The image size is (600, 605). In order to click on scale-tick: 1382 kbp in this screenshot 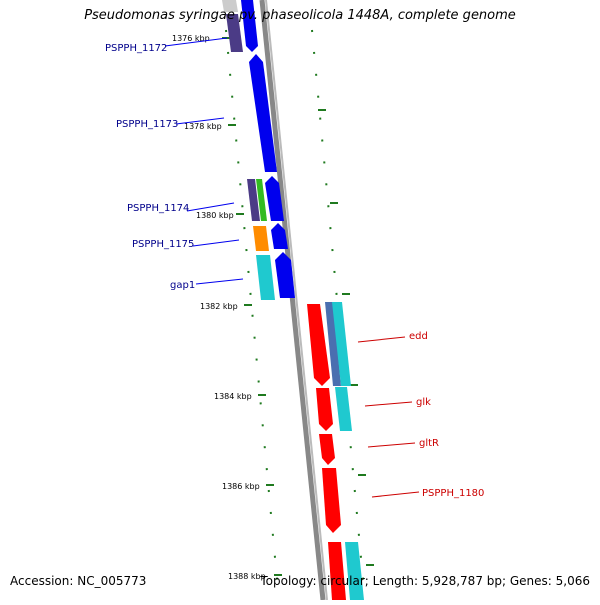, I will do `click(226, 306)`.